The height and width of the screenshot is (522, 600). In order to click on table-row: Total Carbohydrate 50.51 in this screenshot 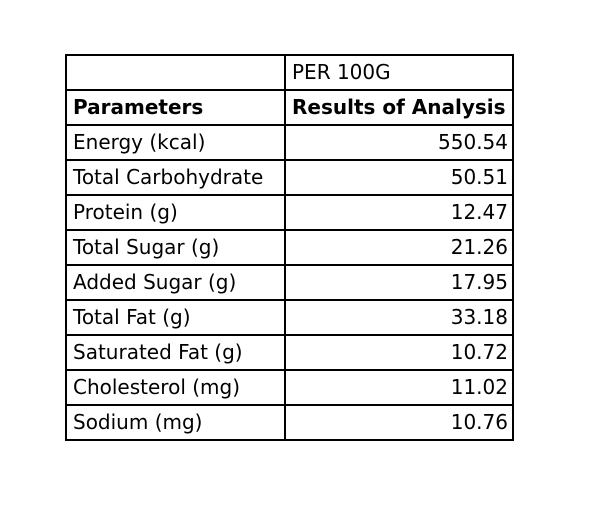, I will do `click(289, 177)`.